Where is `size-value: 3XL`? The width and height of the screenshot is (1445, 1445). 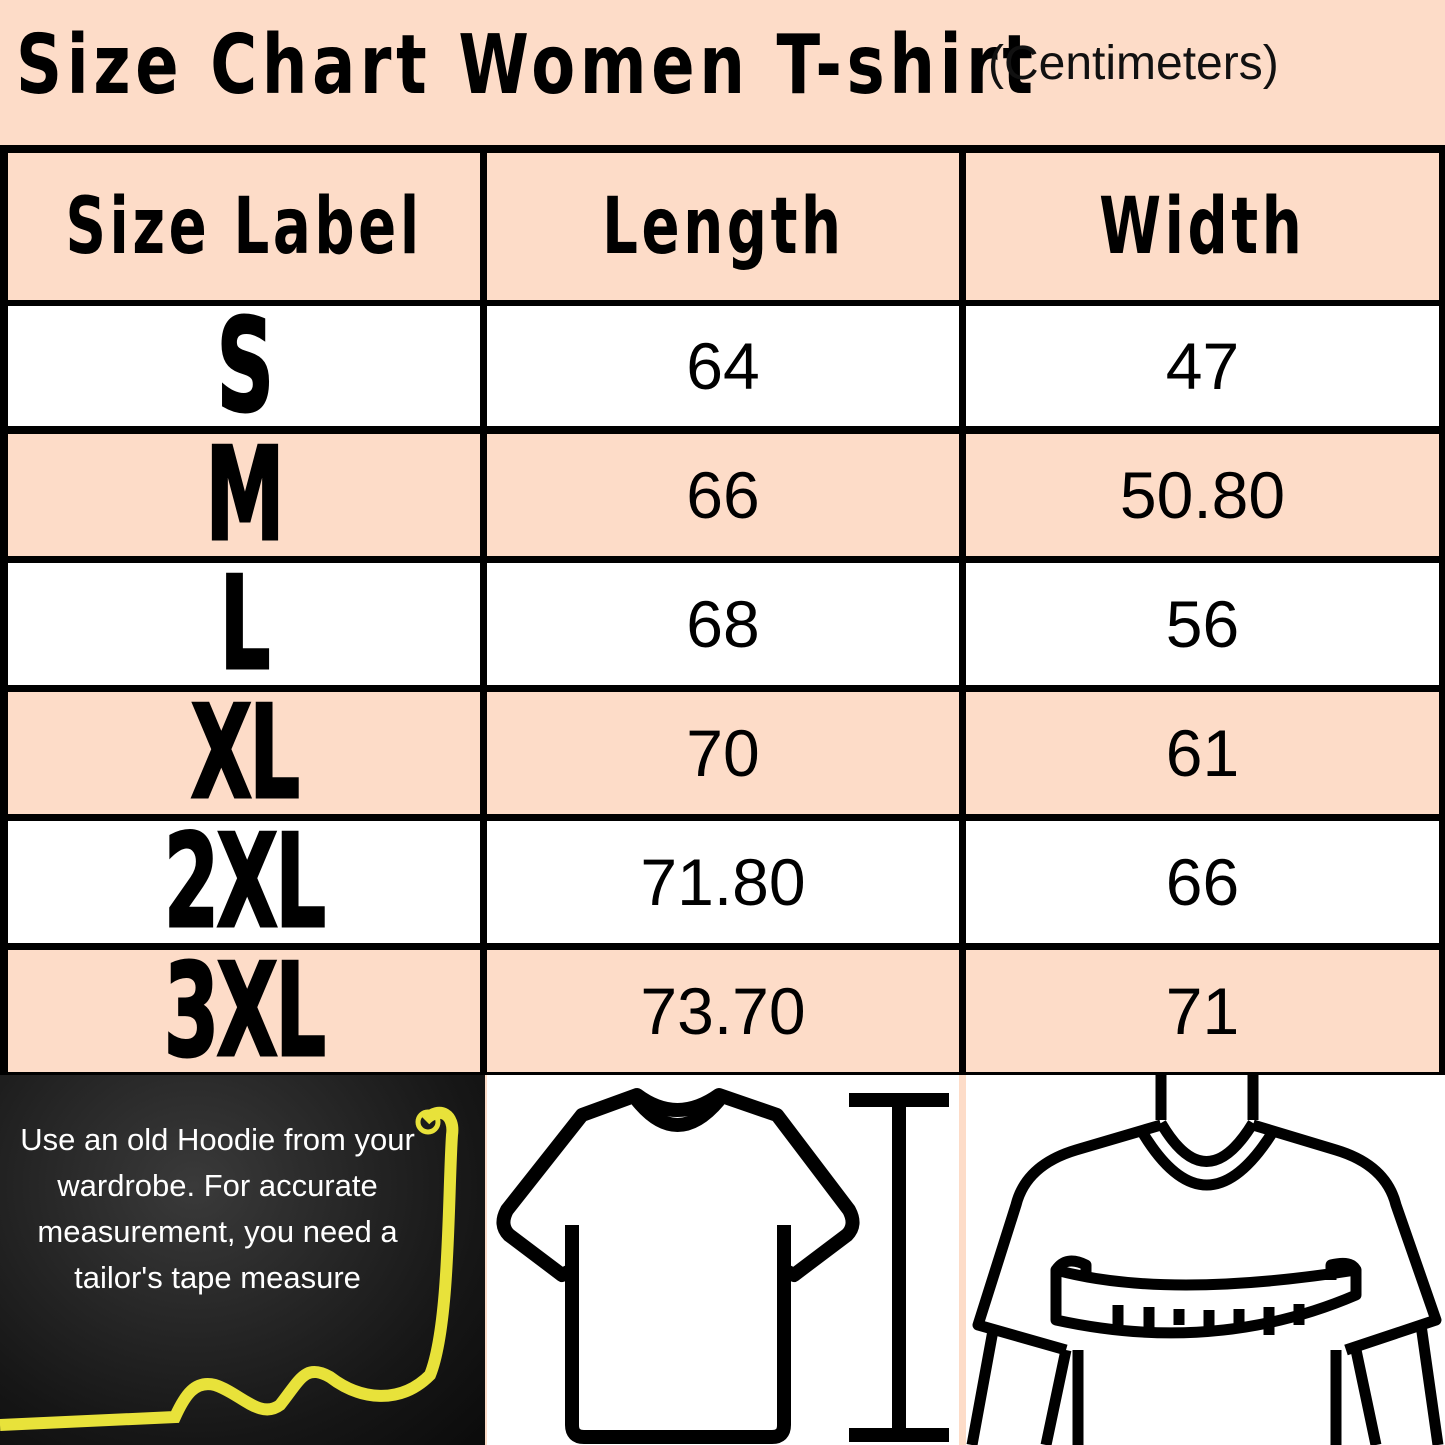
size-value: 3XL is located at coordinates (245, 1011).